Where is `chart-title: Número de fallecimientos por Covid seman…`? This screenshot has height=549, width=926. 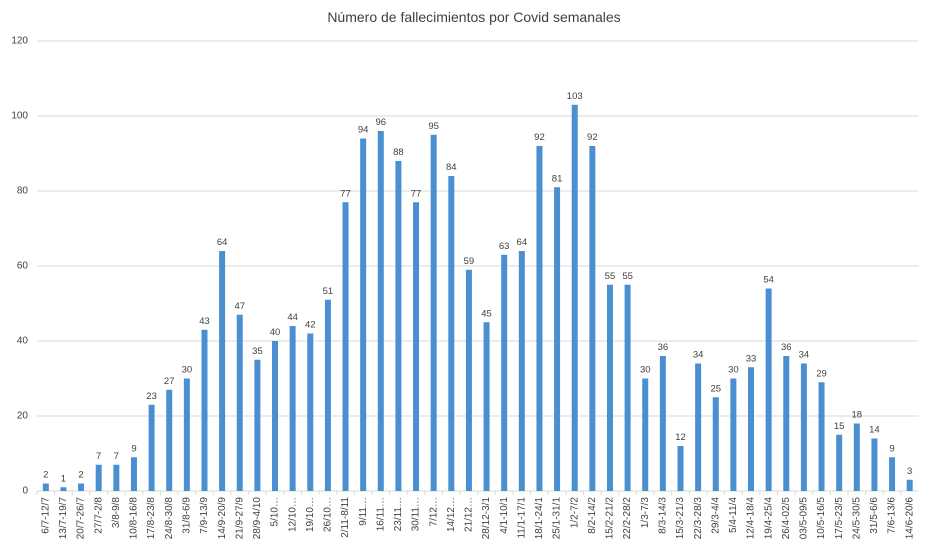
chart-title: Número de fallecimientos por Covid seman… is located at coordinates (473, 17).